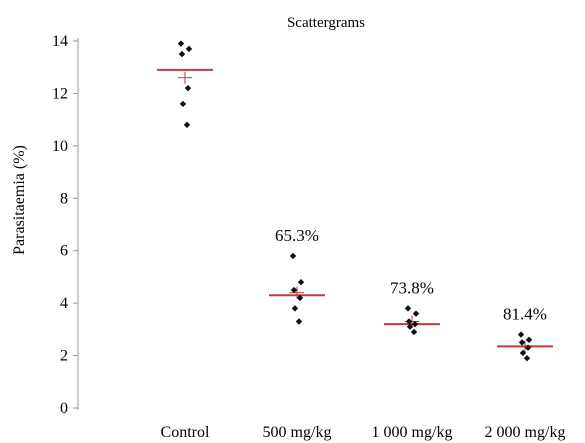 The image size is (585, 443). Describe the element at coordinates (64, 251) in the screenshot. I see `y-tick-label-3: 6` at that location.